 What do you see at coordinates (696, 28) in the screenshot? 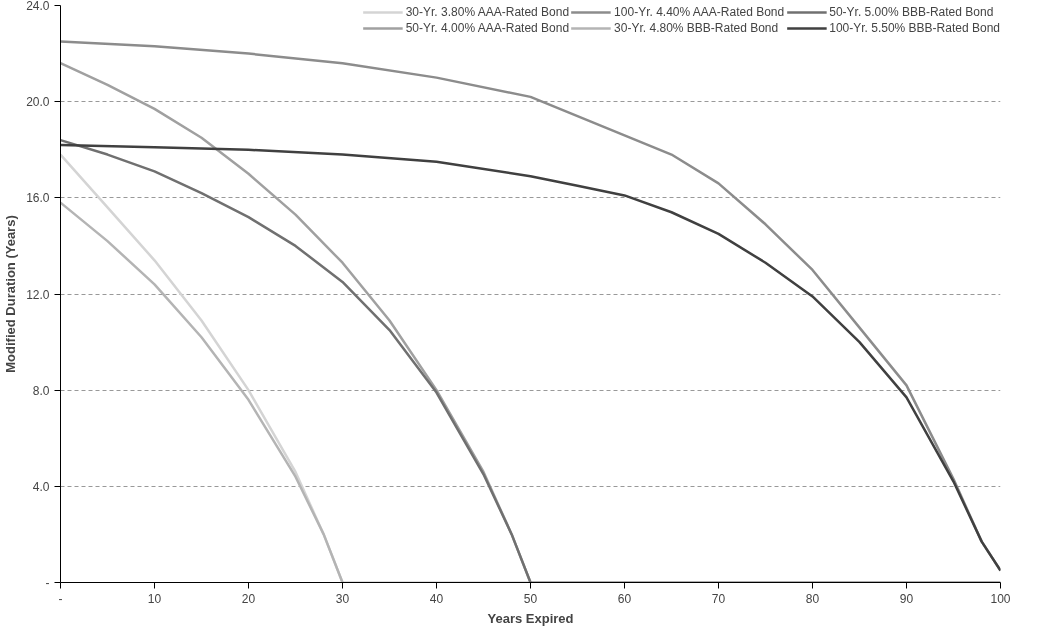
I see `legend-label: 30-Yr. 4.80% BBB-Rated Bond` at bounding box center [696, 28].